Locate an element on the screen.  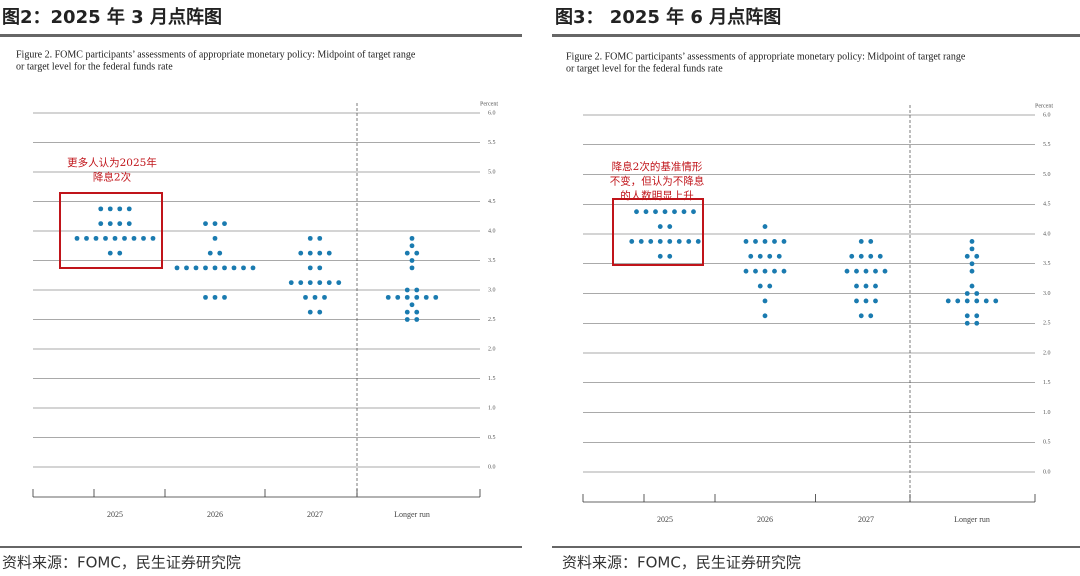
y-tick-label: 2.0 is located at coordinates (1047, 353).